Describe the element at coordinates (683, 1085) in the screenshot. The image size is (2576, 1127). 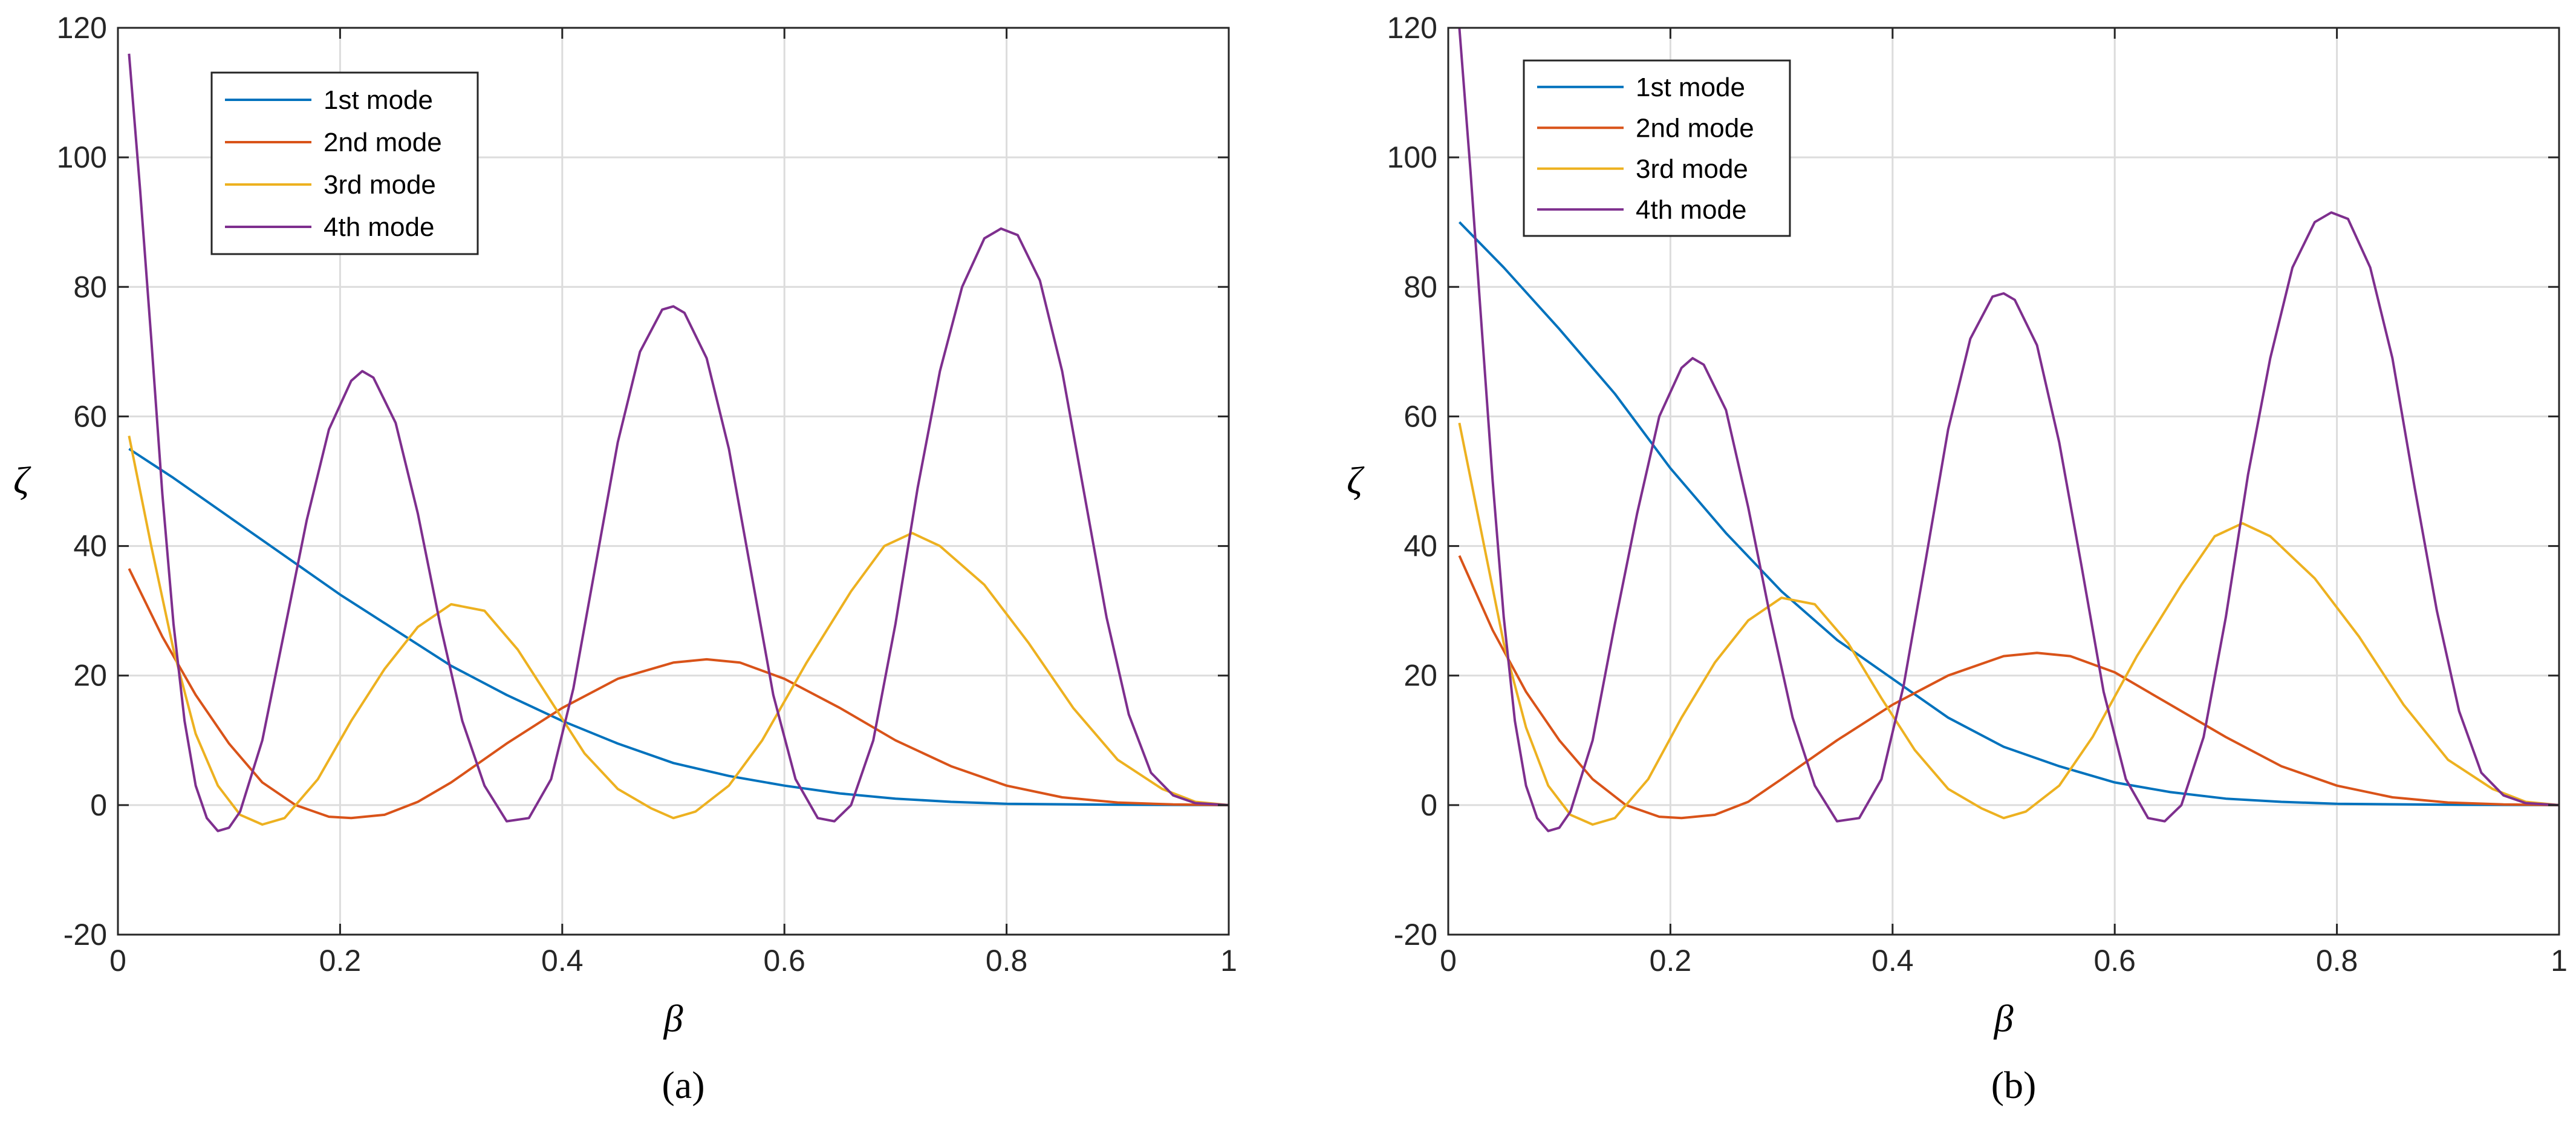
I see `panel-label: (a)` at that location.